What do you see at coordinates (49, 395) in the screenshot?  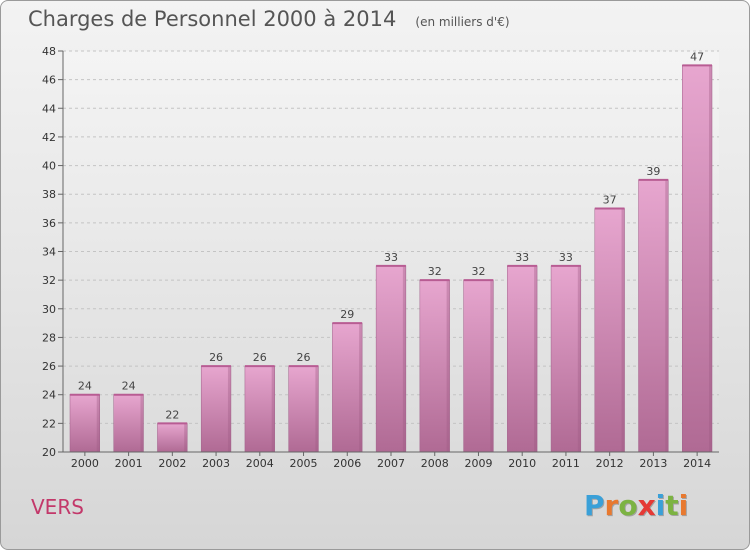 I see `y-tick-label: 24` at bounding box center [49, 395].